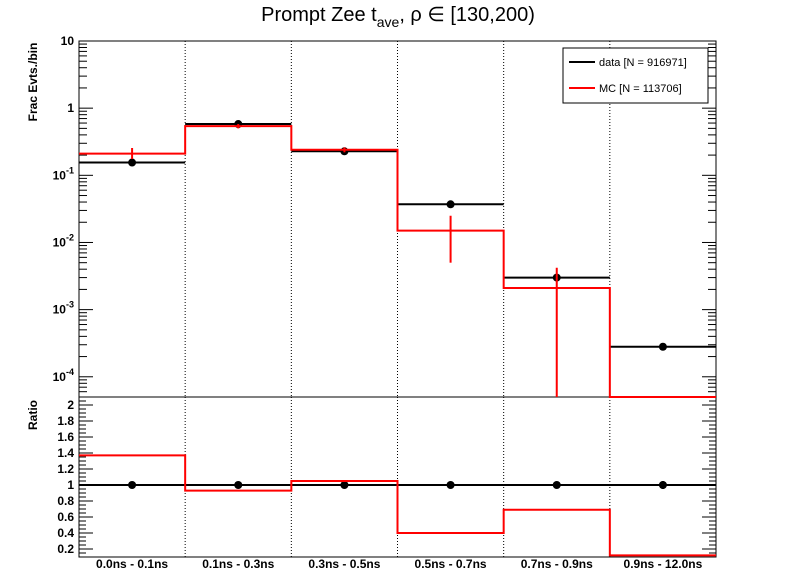 The height and width of the screenshot is (572, 796). What do you see at coordinates (132, 564) in the screenshot?
I see `x-category-label: 0.0ns - 0.1ns` at bounding box center [132, 564].